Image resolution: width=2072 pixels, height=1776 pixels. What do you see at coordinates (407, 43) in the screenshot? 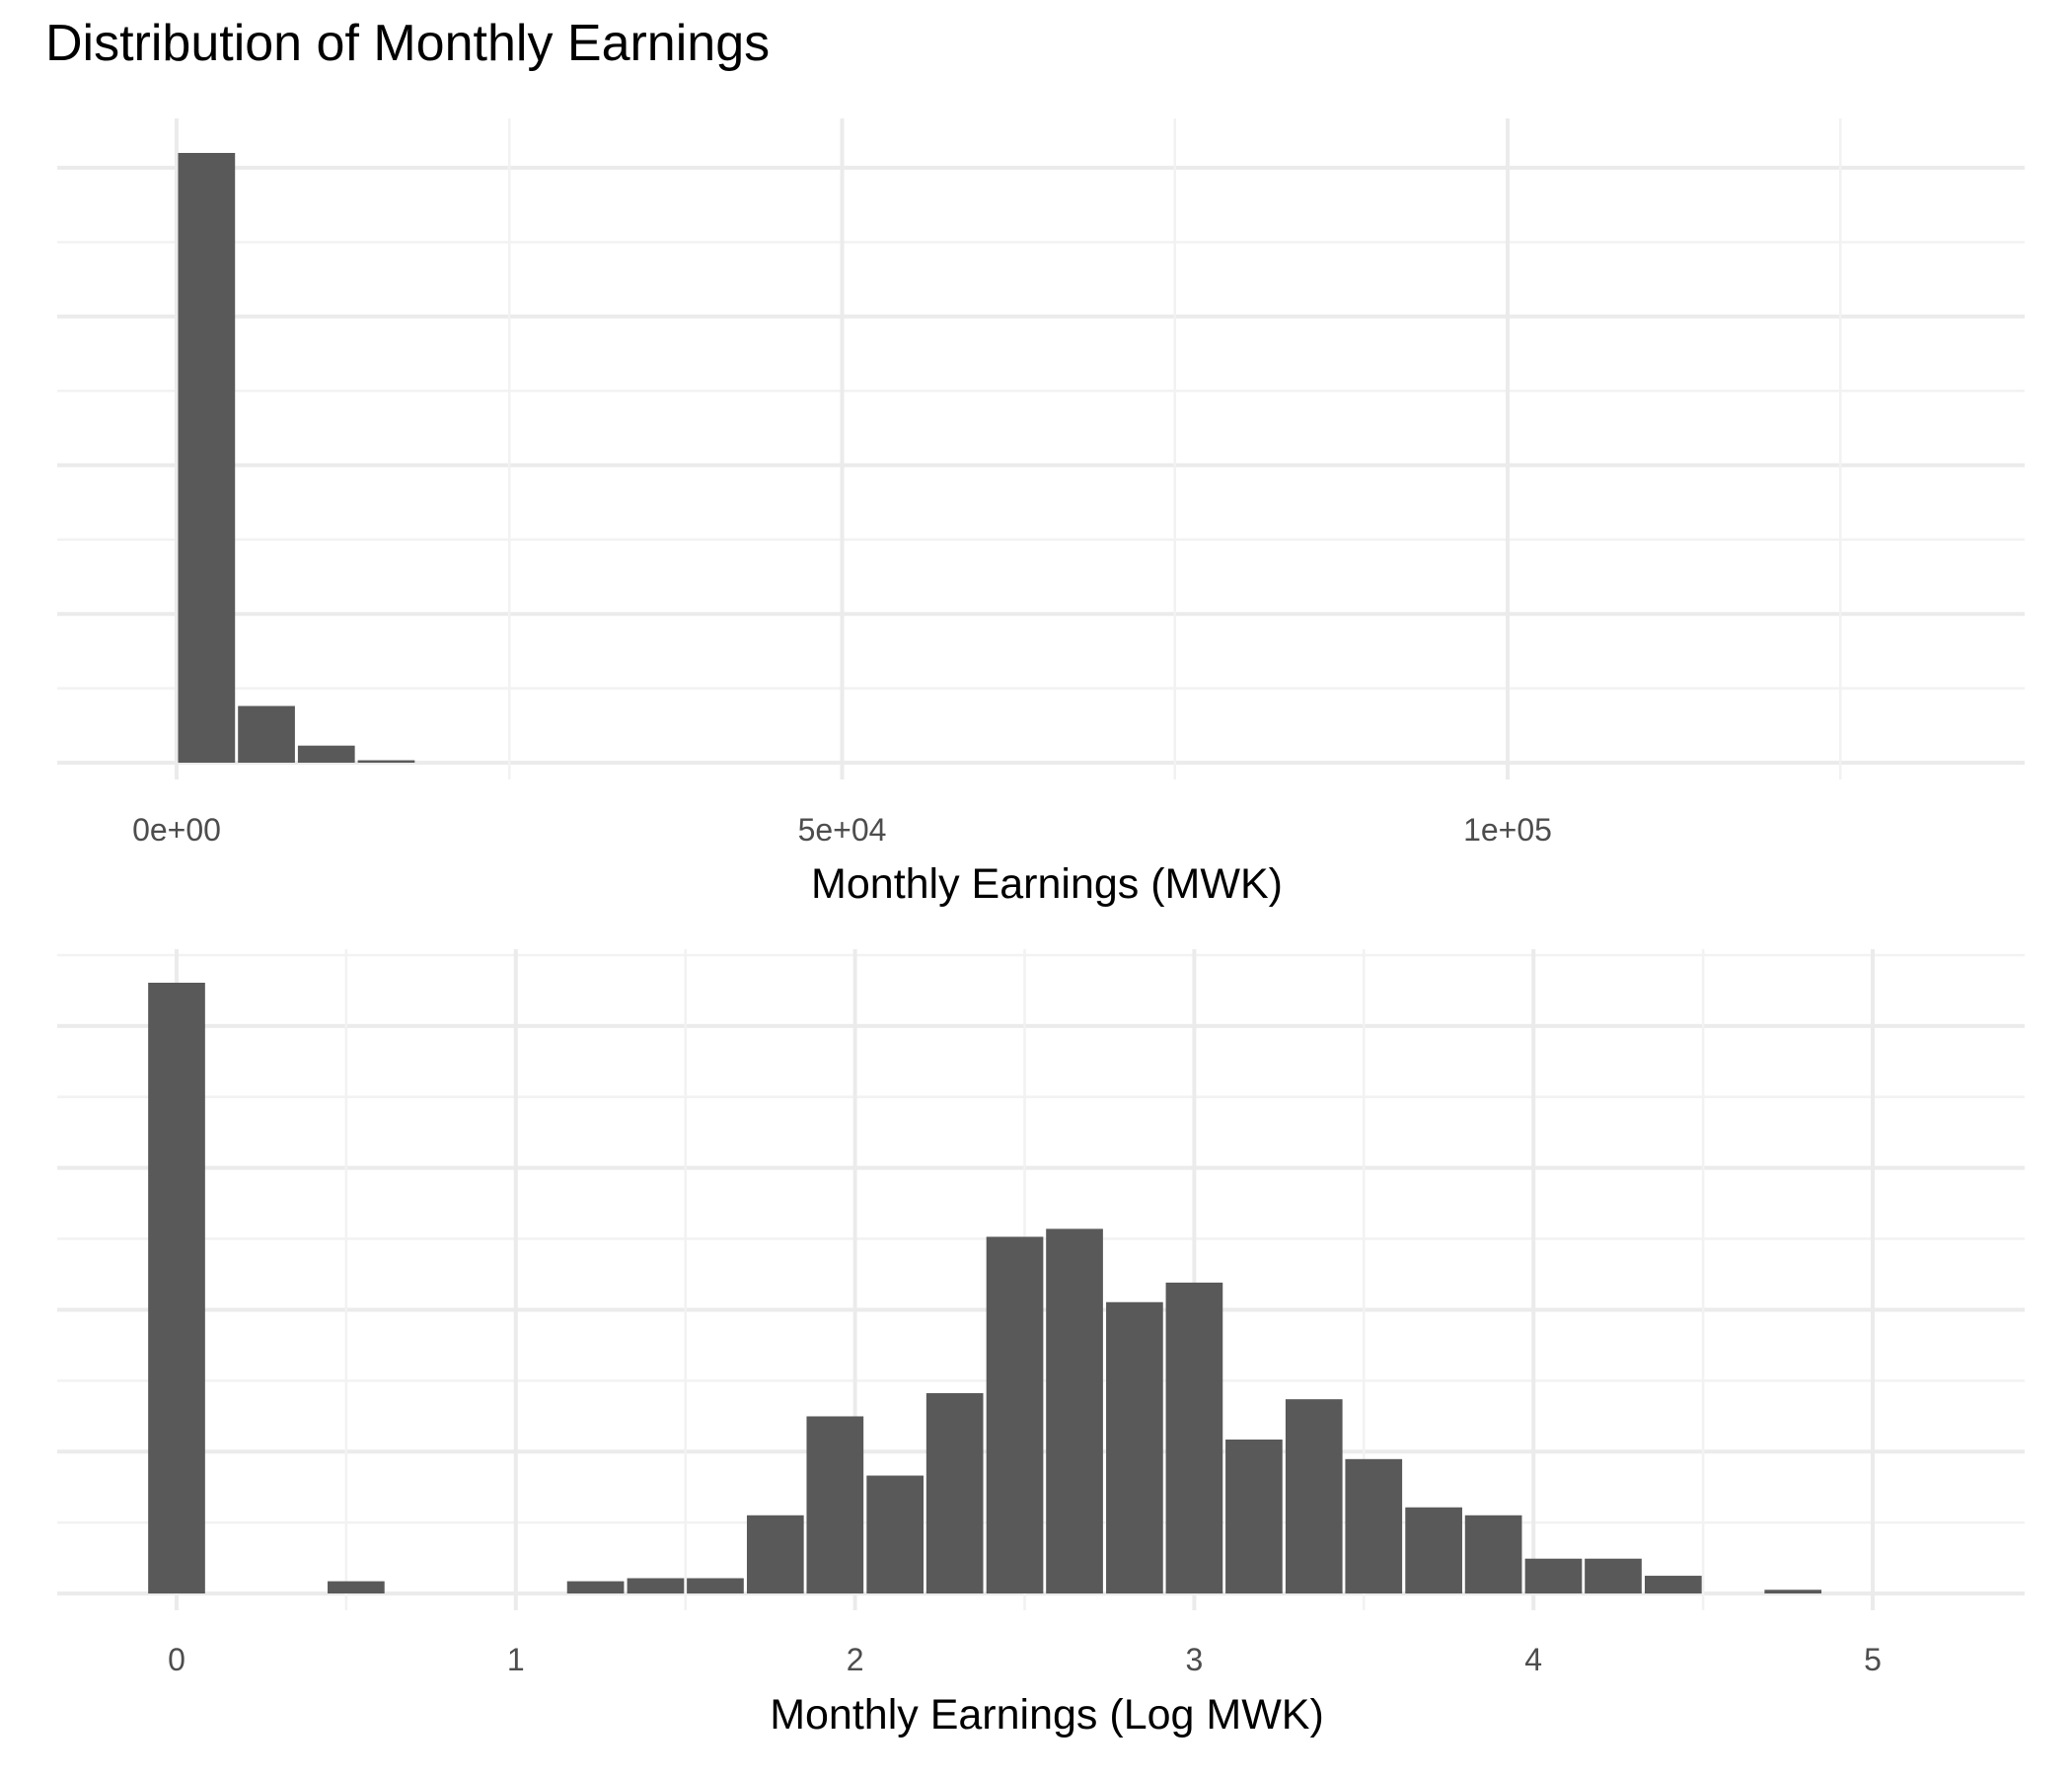
I see `chart-title: Distribution of Monthly Earnings` at bounding box center [407, 43].